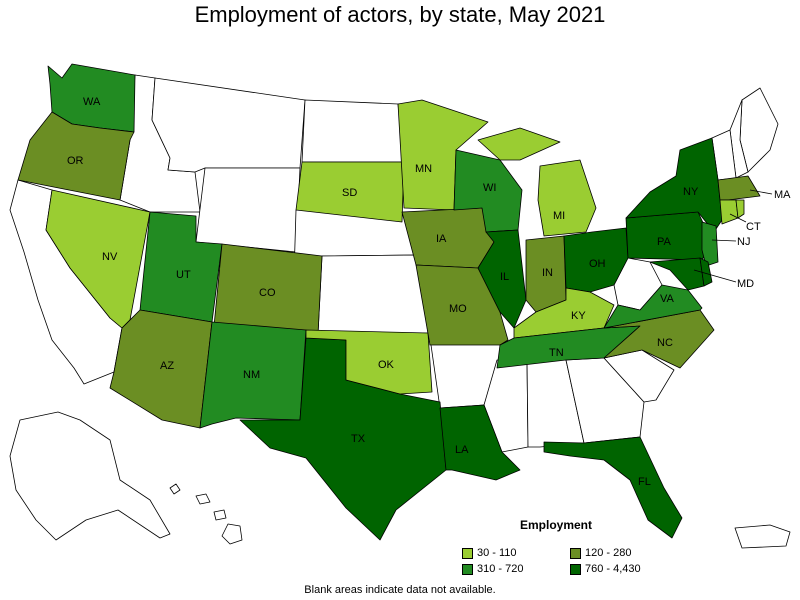 This screenshot has width=800, height=600. I want to click on territory-pr, so click(762, 536).